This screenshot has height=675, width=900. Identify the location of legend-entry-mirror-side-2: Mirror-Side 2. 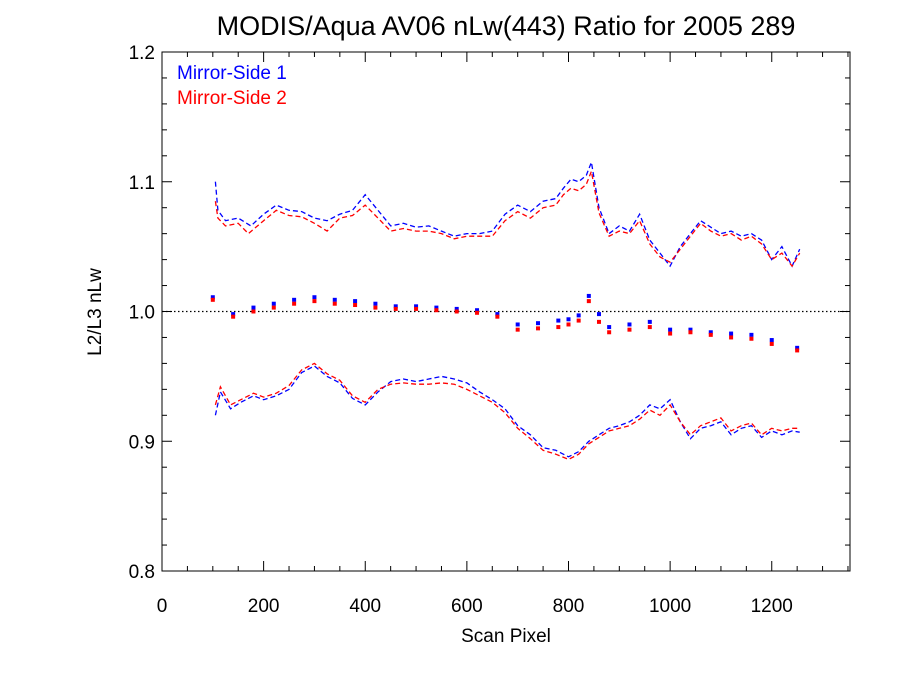
(232, 98).